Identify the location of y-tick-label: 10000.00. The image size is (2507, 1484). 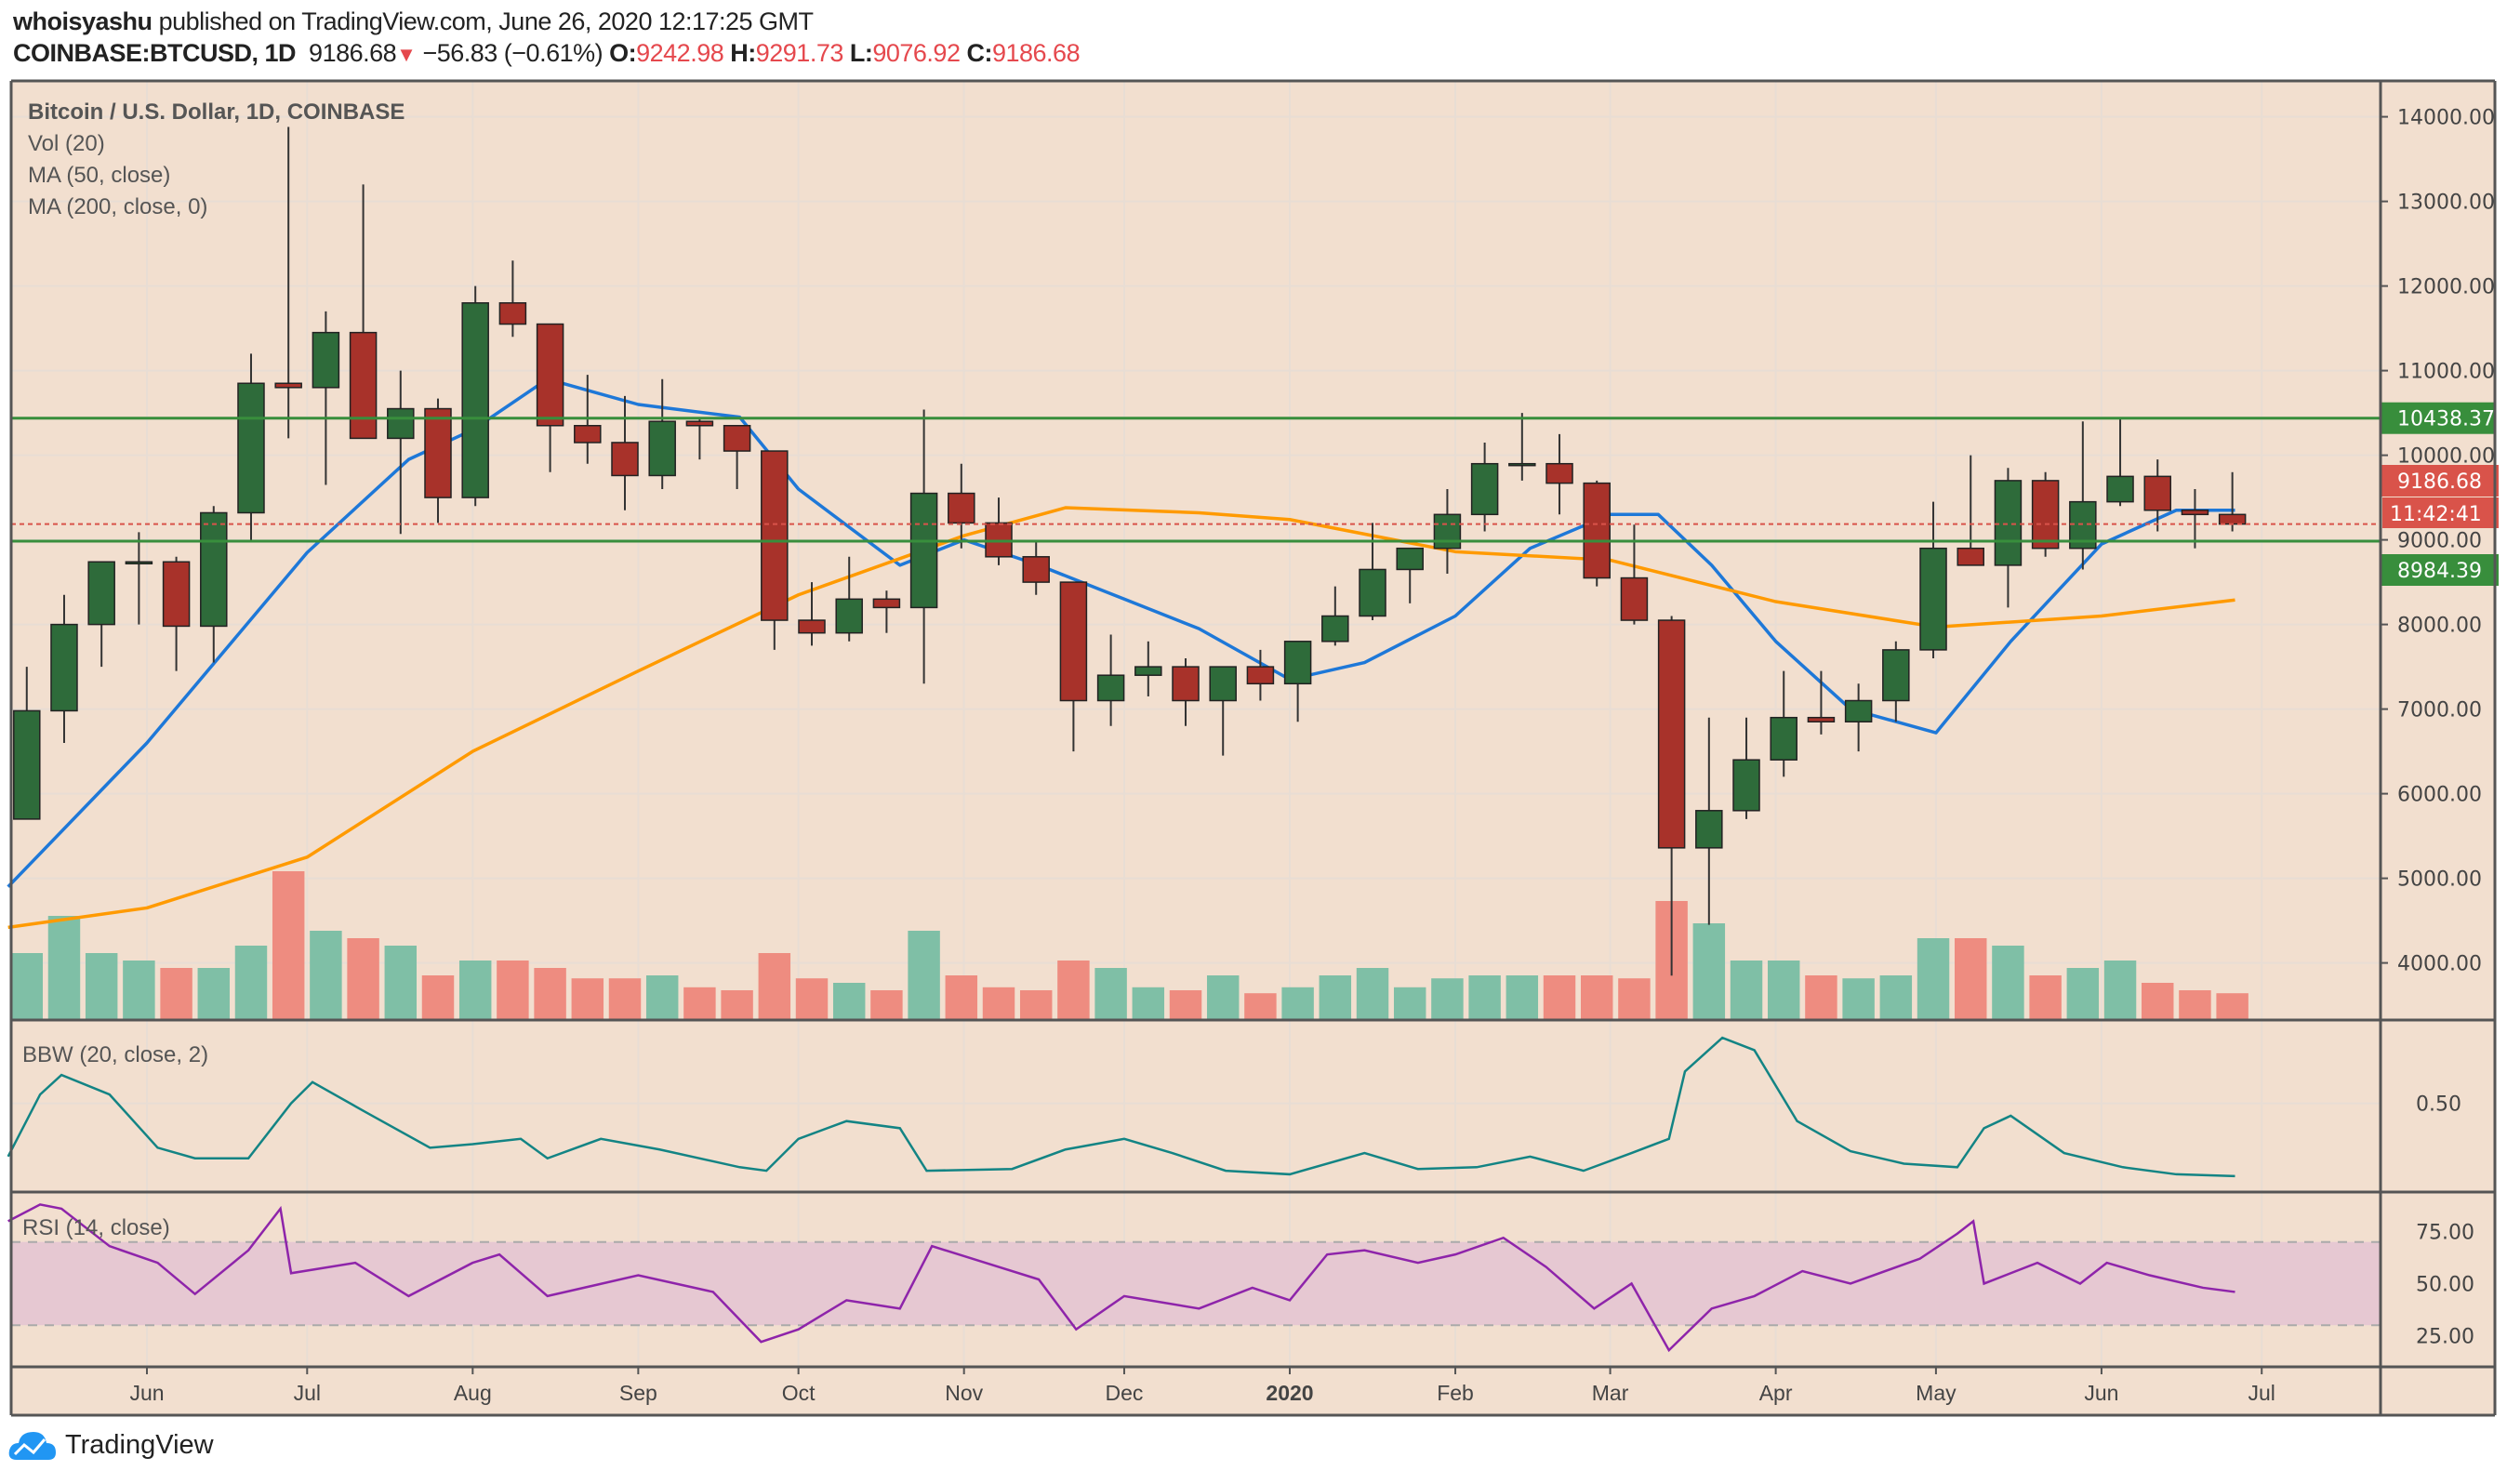
(2446, 457).